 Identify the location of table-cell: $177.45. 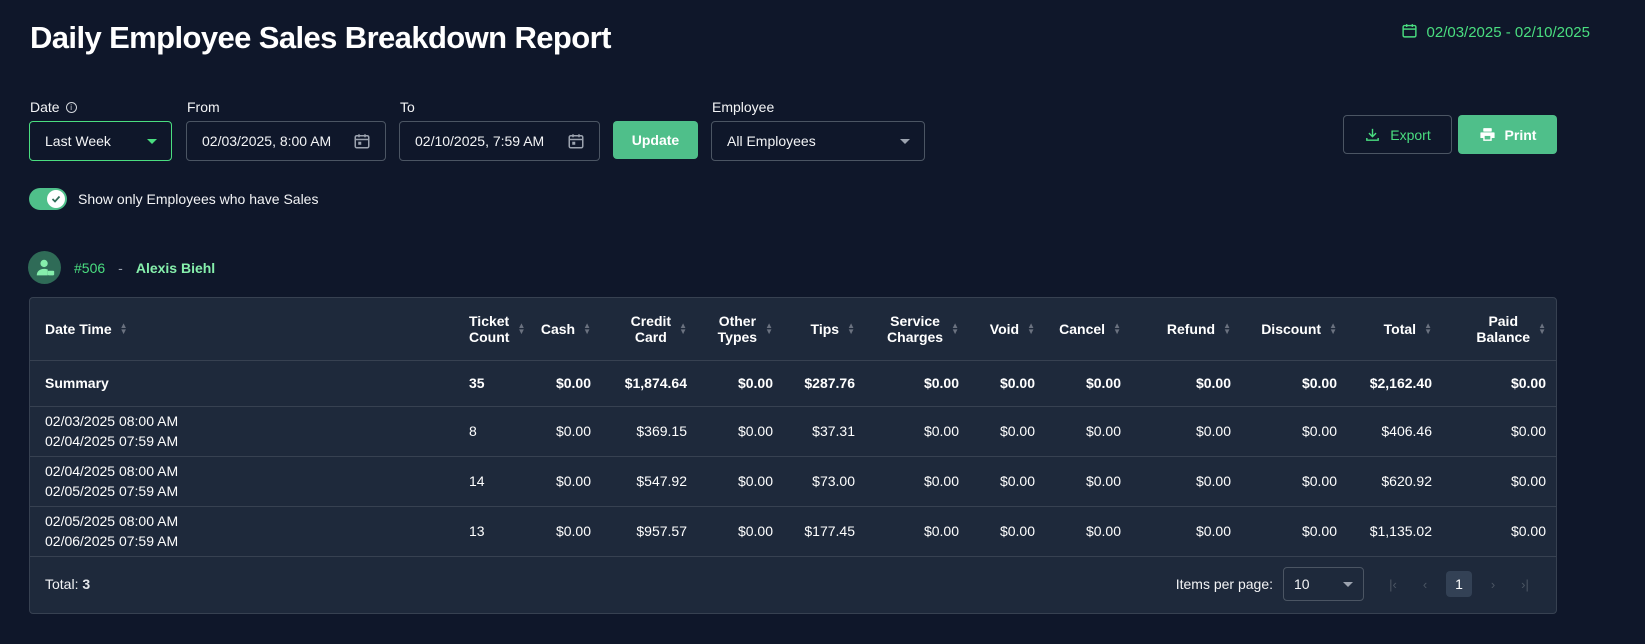
(824, 531).